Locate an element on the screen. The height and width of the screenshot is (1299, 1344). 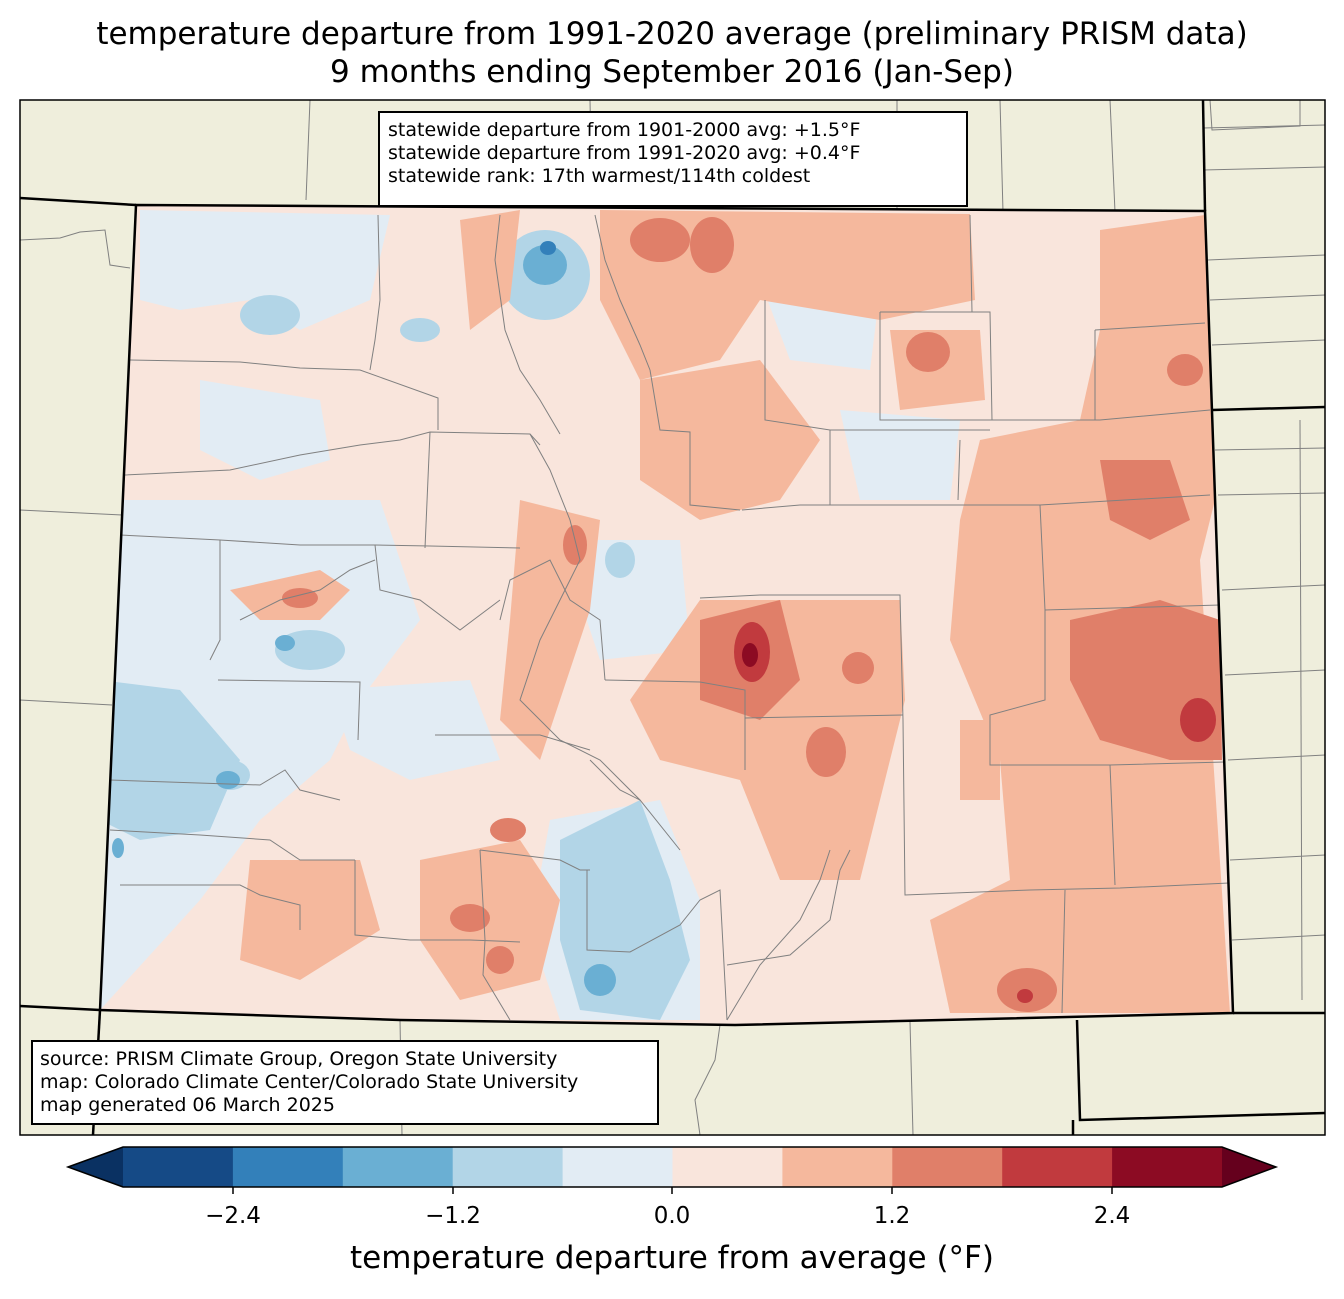
source-line-generated: map generated 06 March 2025 is located at coordinates (187, 1105).